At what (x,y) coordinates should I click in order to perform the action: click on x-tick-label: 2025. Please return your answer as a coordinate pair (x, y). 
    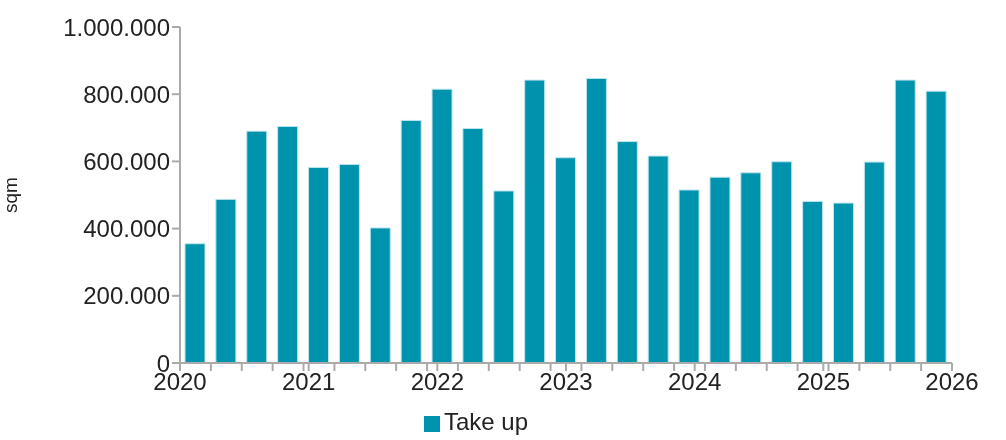
    Looking at the image, I should click on (823, 382).